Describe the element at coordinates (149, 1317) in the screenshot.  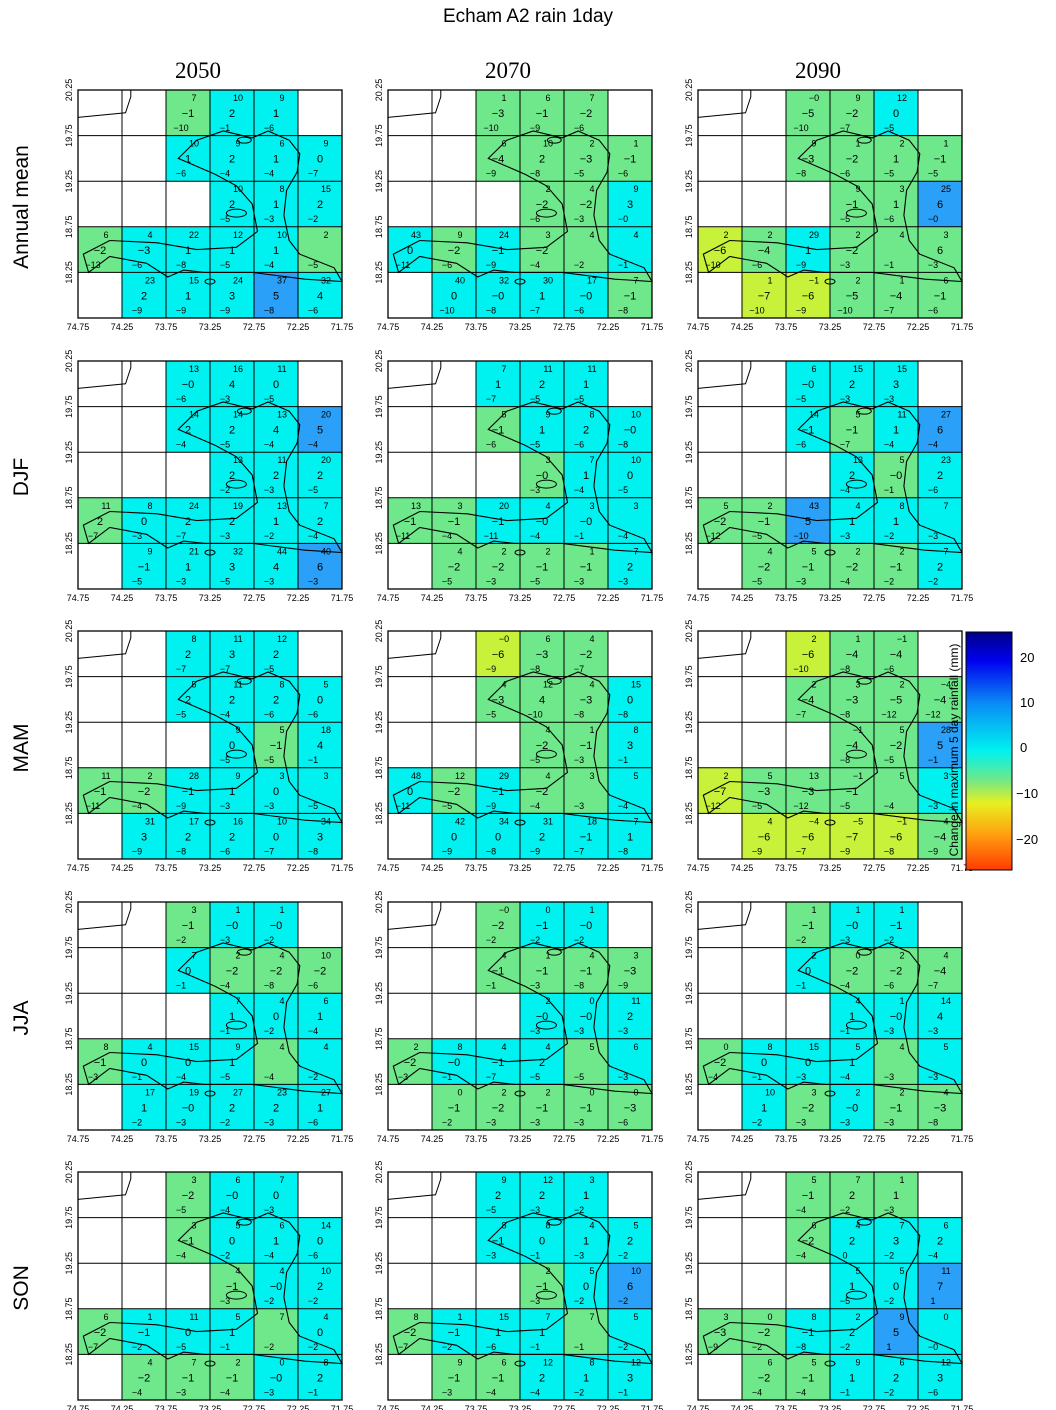
I see `cell-max-label: 1` at that location.